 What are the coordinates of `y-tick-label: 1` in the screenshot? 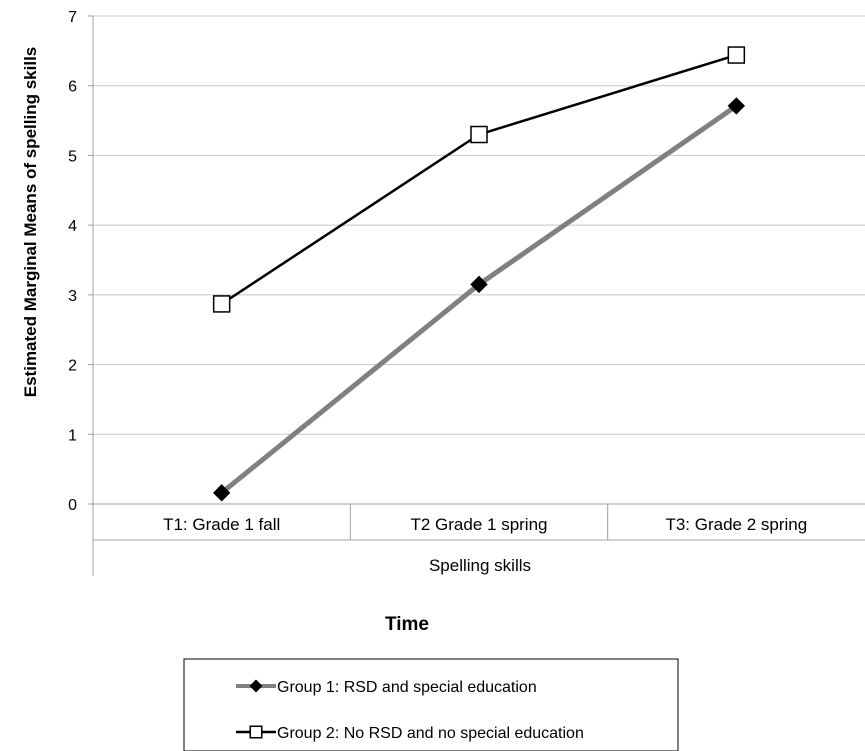 It's located at (72, 435).